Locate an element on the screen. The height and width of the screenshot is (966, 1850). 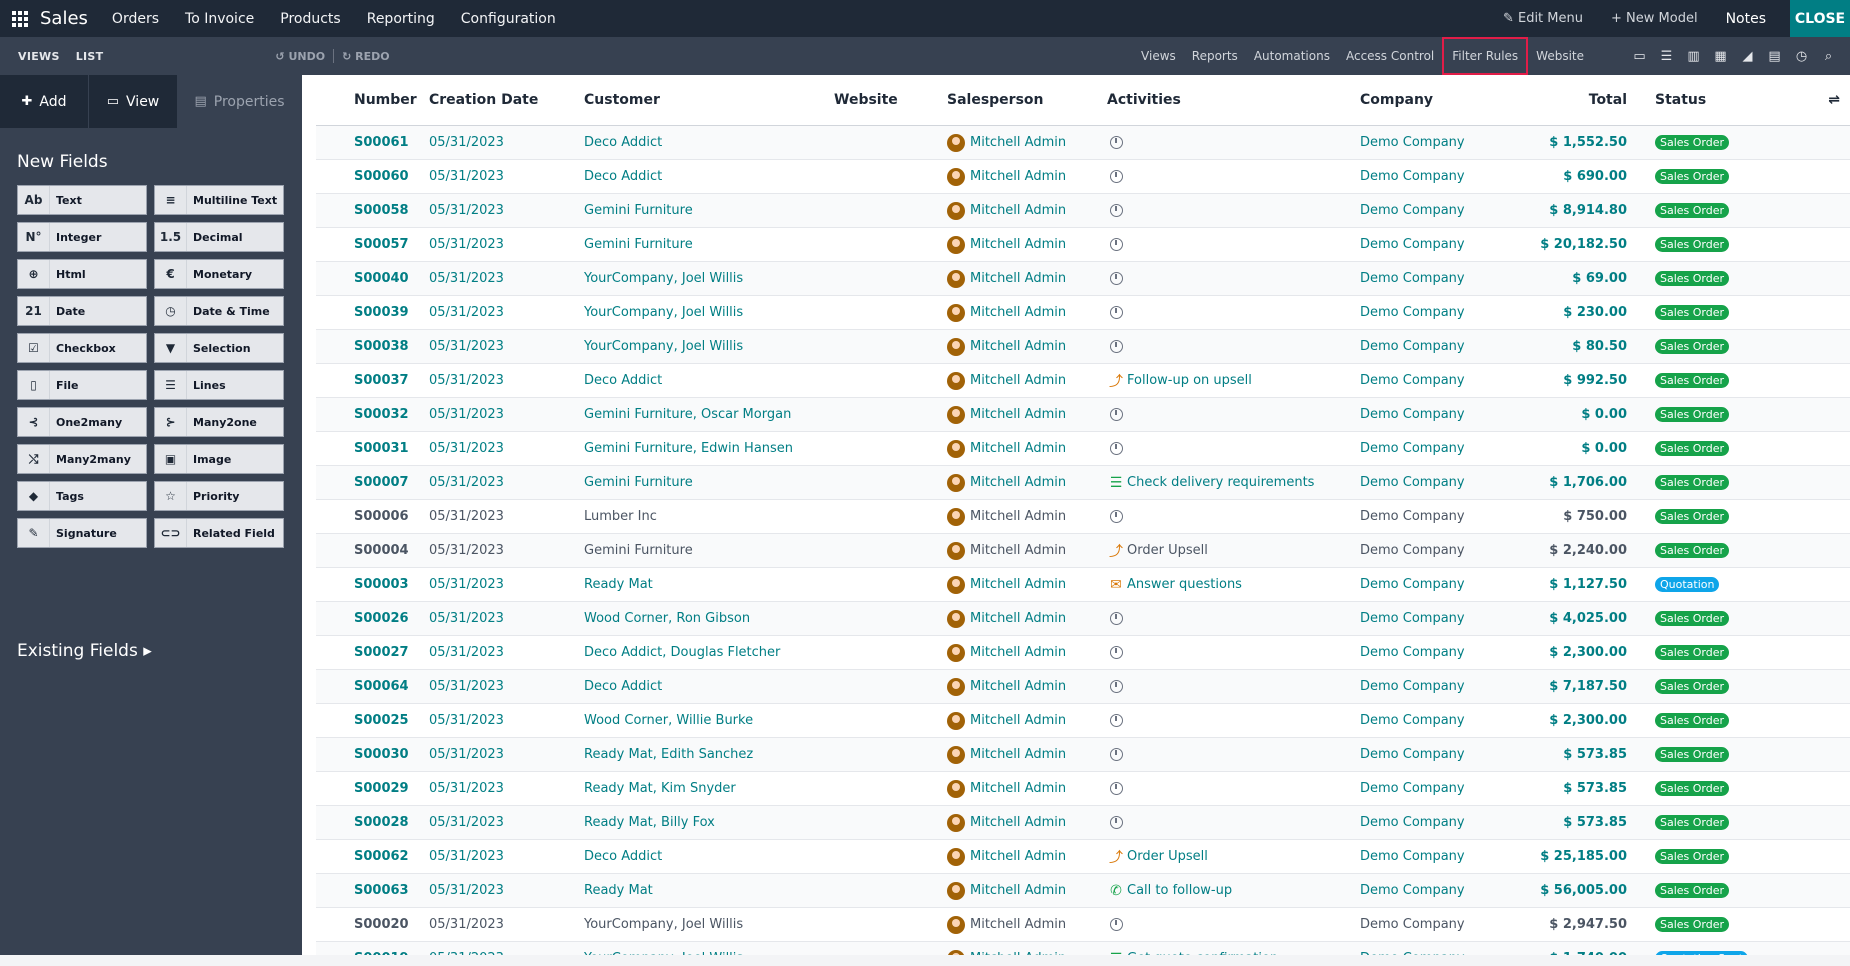
tab-automations: Automations is located at coordinates (1291, 56).